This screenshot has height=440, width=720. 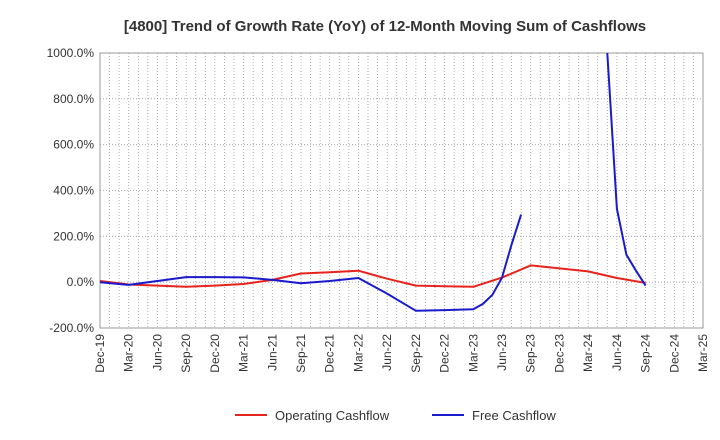 I want to click on y-tick-label: 200.0%, so click(x=73, y=236).